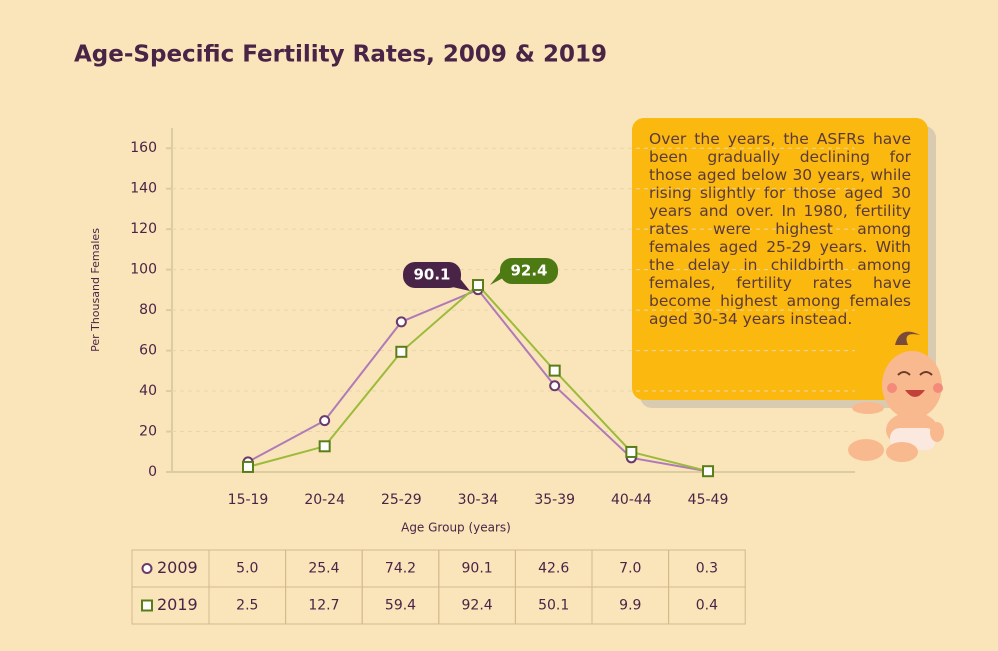 The image size is (998, 651). Describe the element at coordinates (247, 606) in the screenshot. I see `table-value: 2.5` at that location.